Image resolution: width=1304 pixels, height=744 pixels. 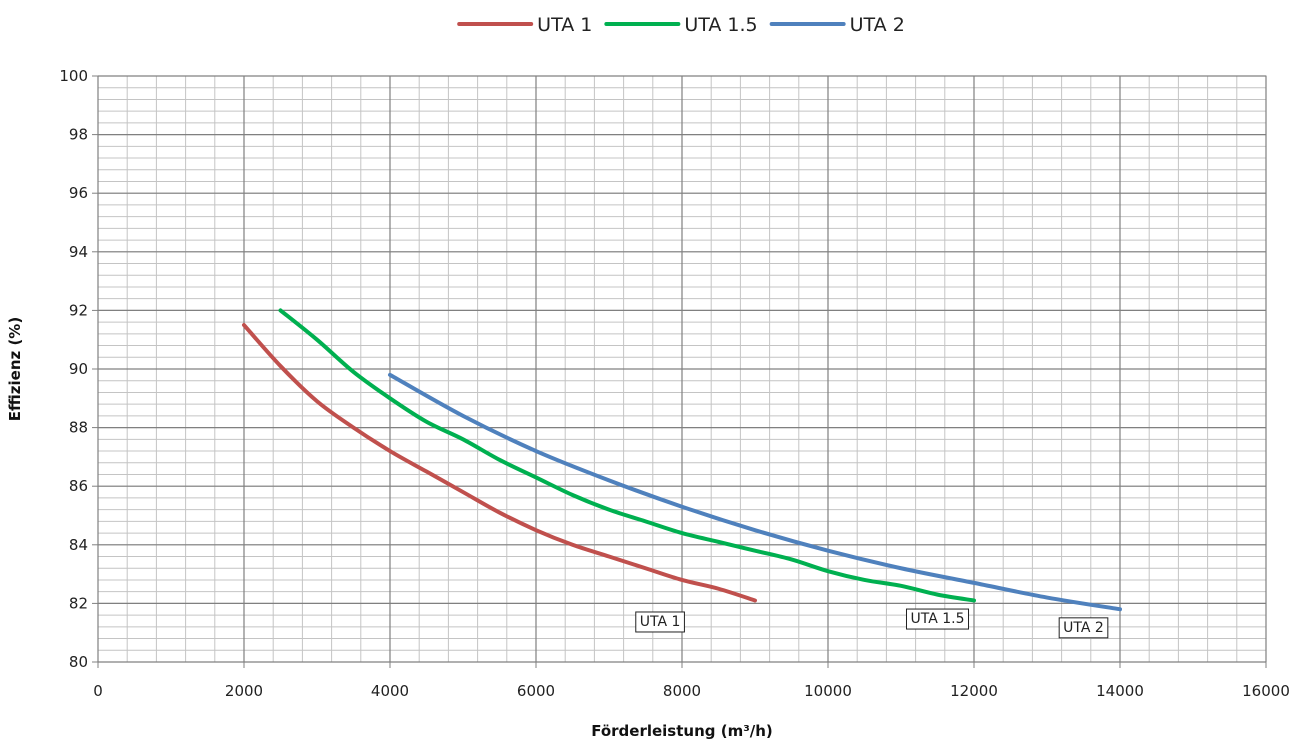 What do you see at coordinates (15, 369) in the screenshot?
I see `y-axis-title: Effizienz (%)` at bounding box center [15, 369].